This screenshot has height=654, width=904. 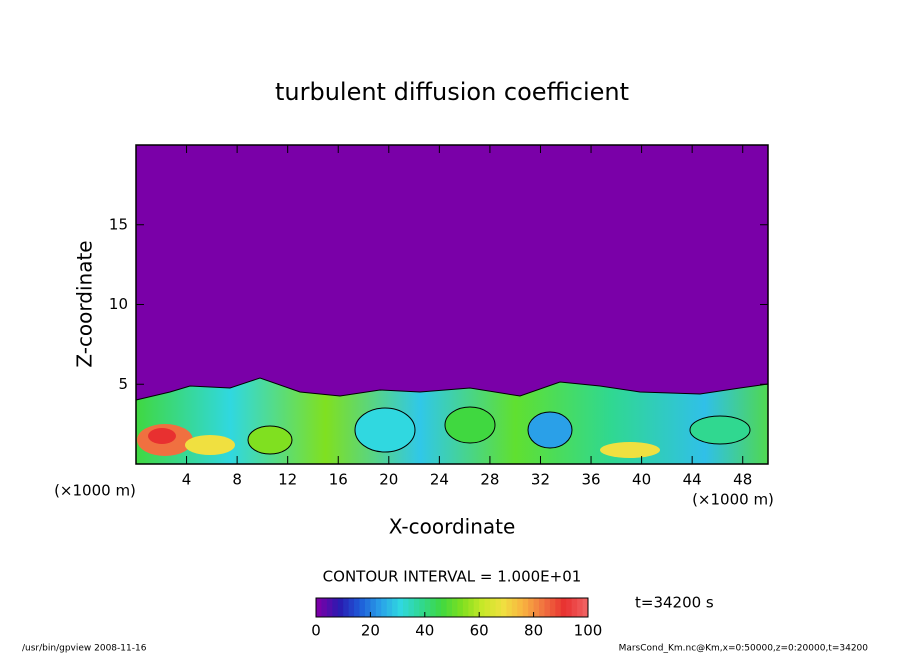 I want to click on x-tick-label: 12, so click(x=287, y=480).